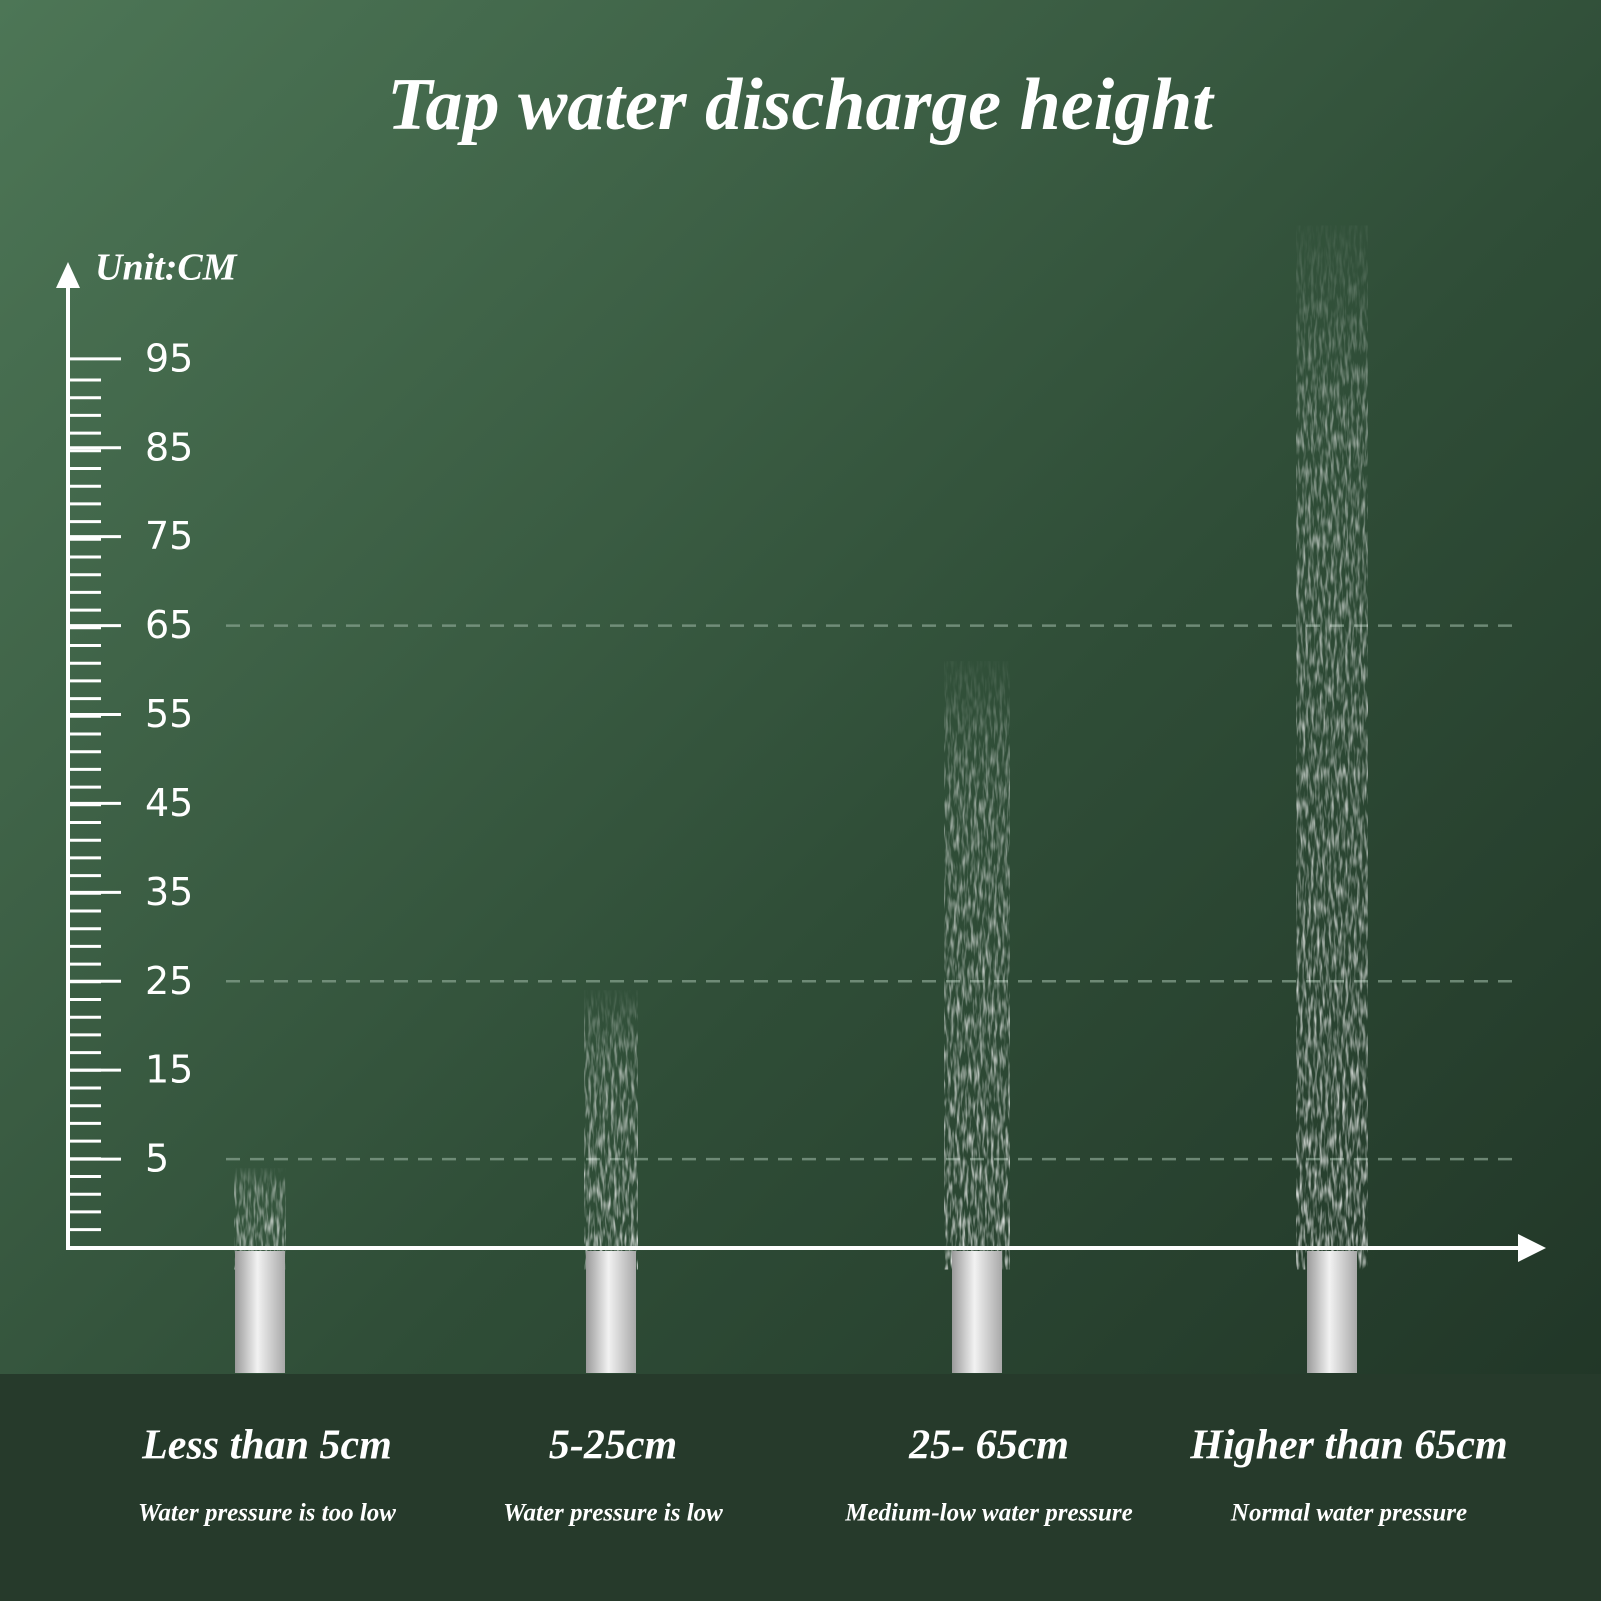 The width and height of the screenshot is (1601, 1601). I want to click on y-tick-label: 95, so click(169, 358).